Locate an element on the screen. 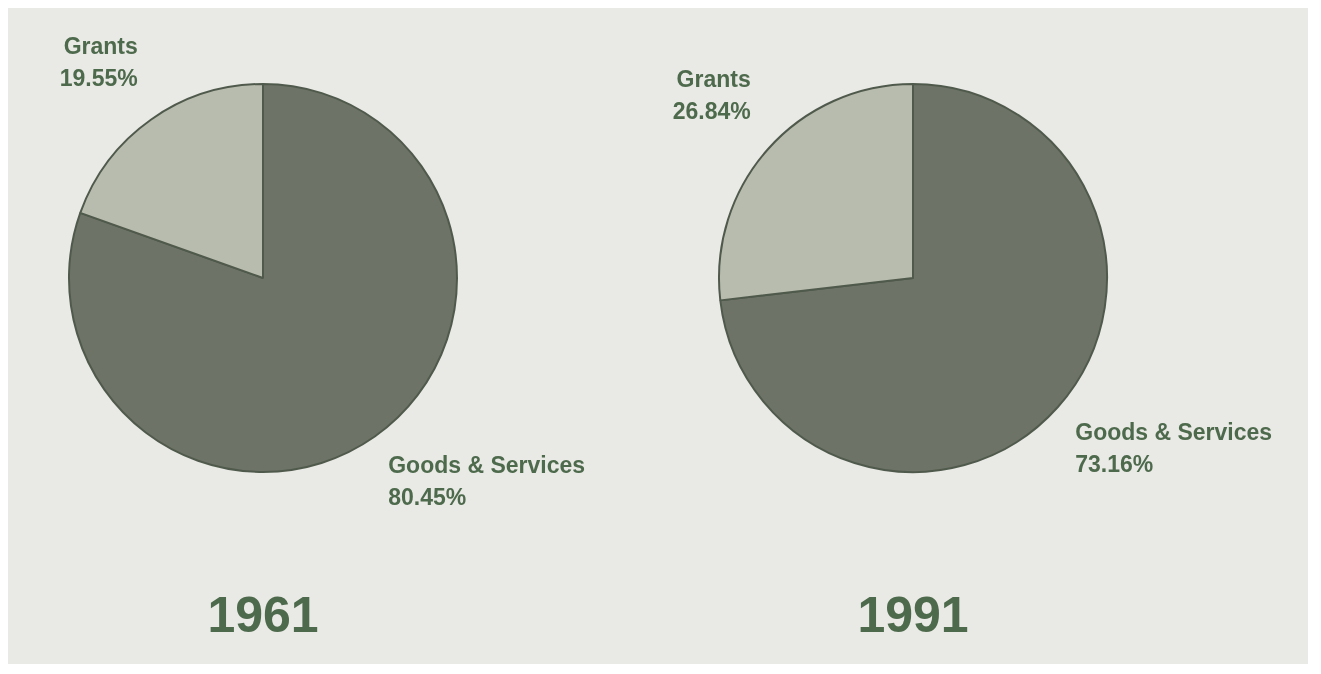 This screenshot has width=1321, height=674. data-label: 19.55% is located at coordinates (98, 78).